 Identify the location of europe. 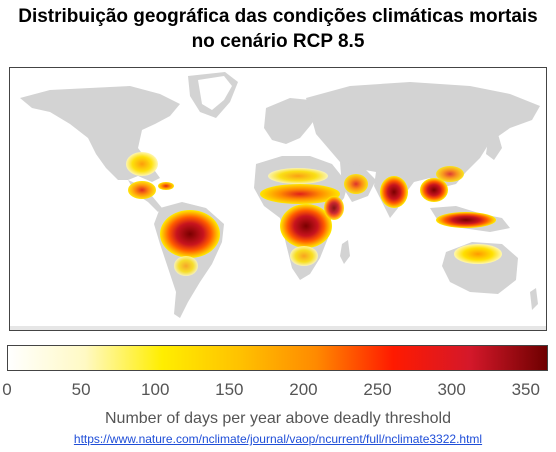
(292, 121).